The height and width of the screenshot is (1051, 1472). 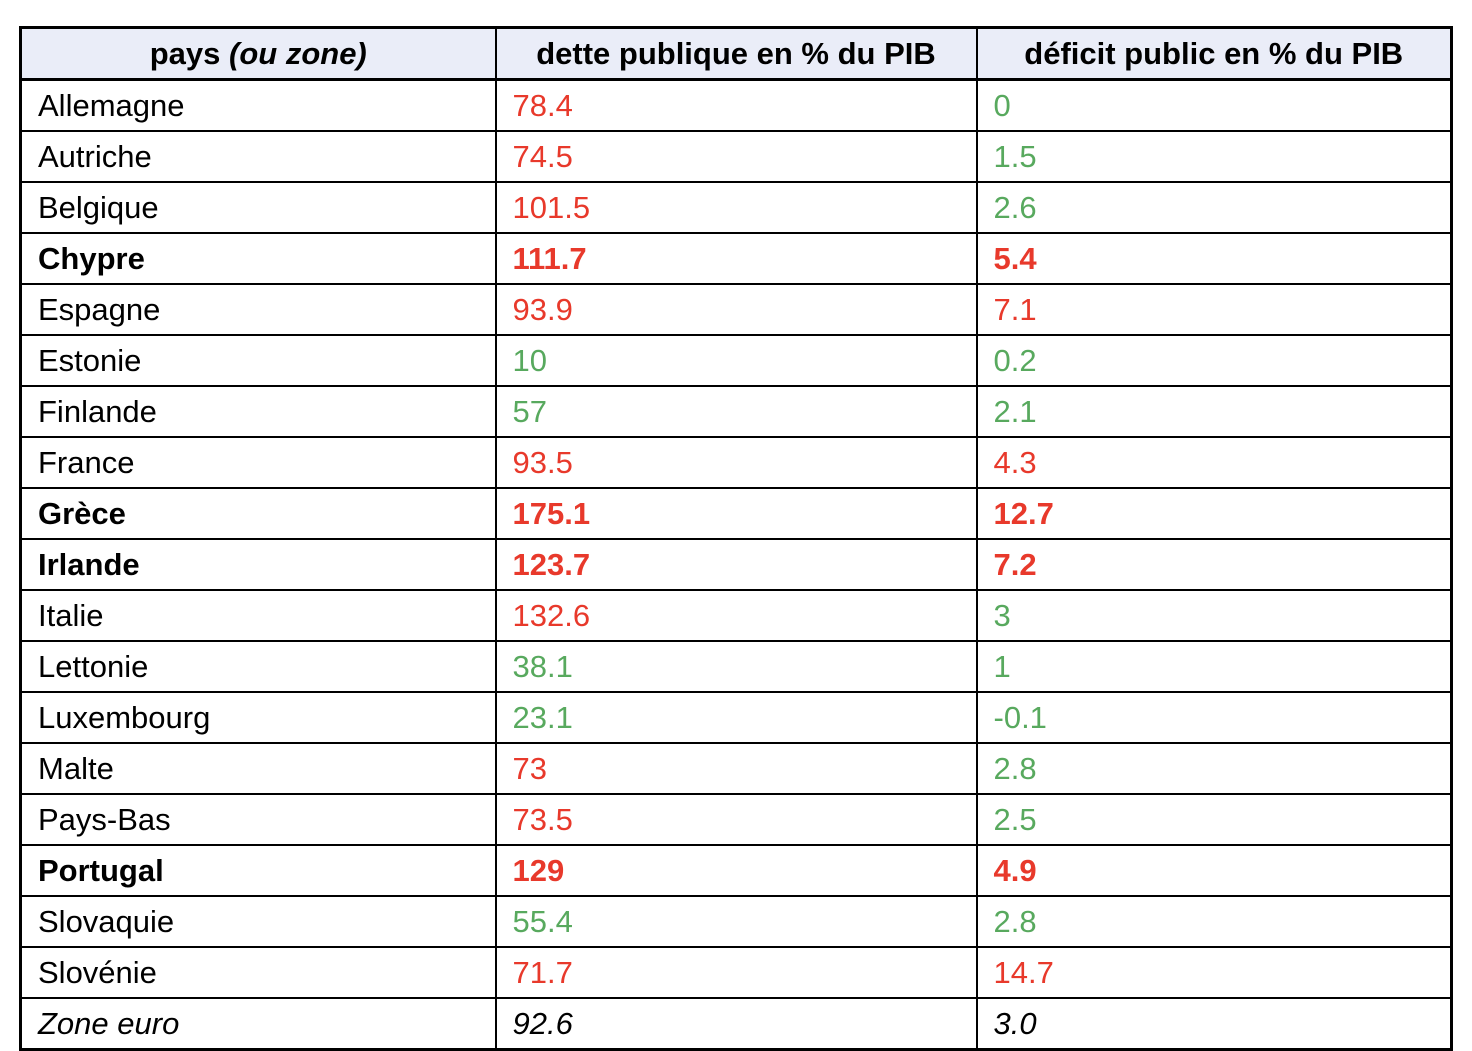 I want to click on country-cell: Portugal, so click(x=258, y=870).